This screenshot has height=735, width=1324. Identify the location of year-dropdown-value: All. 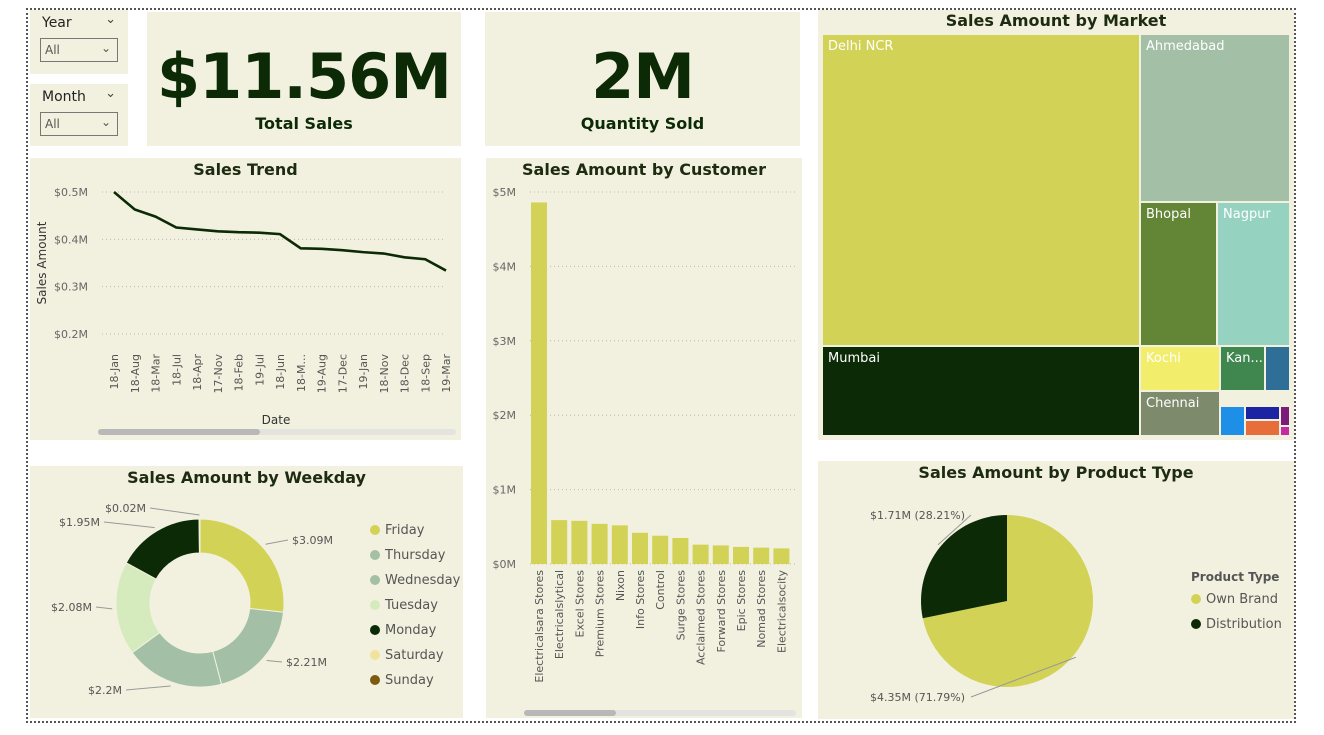
(52, 50).